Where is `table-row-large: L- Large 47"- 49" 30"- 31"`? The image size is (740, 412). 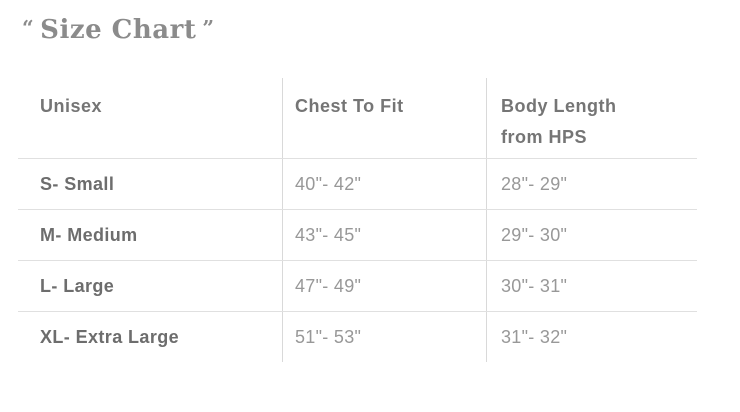
table-row-large: L- Large 47"- 49" 30"- 31" is located at coordinates (357, 286).